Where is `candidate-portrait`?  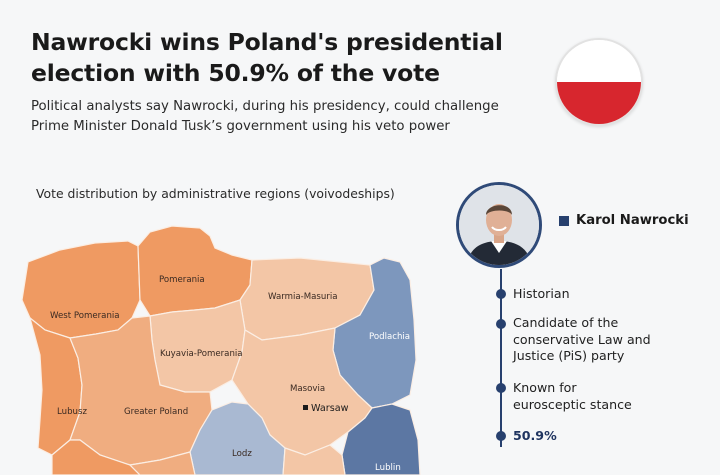
candidate-portrait is located at coordinates (499, 225).